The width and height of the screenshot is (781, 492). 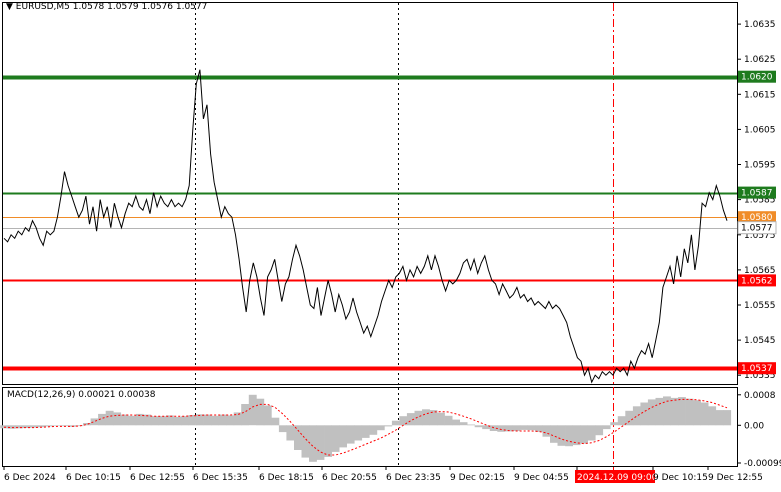 I want to click on triangle-down-icon: ▼, so click(x=9, y=7).